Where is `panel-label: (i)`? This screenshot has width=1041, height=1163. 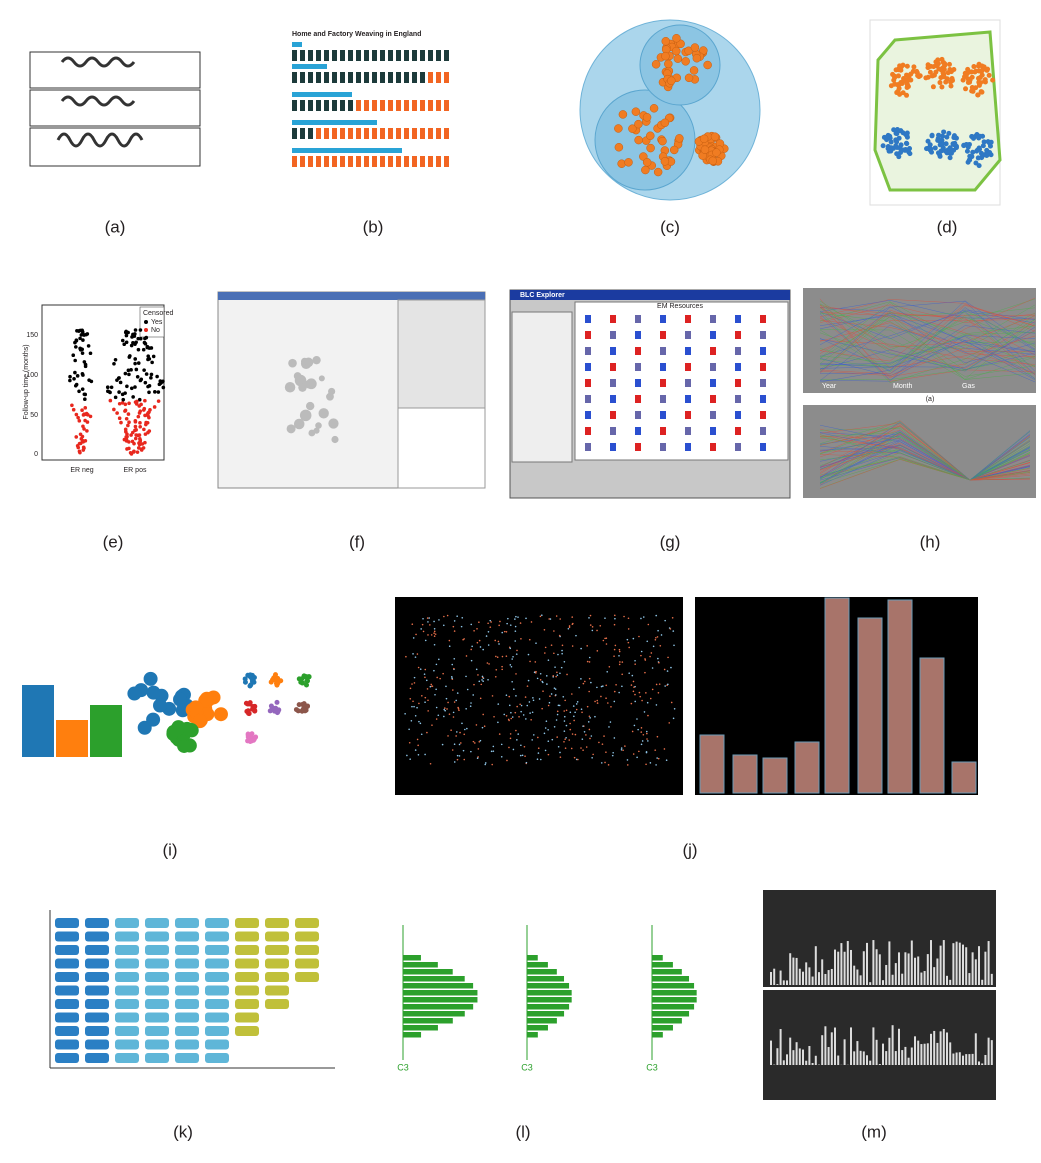 panel-label: (i) is located at coordinates (169, 849).